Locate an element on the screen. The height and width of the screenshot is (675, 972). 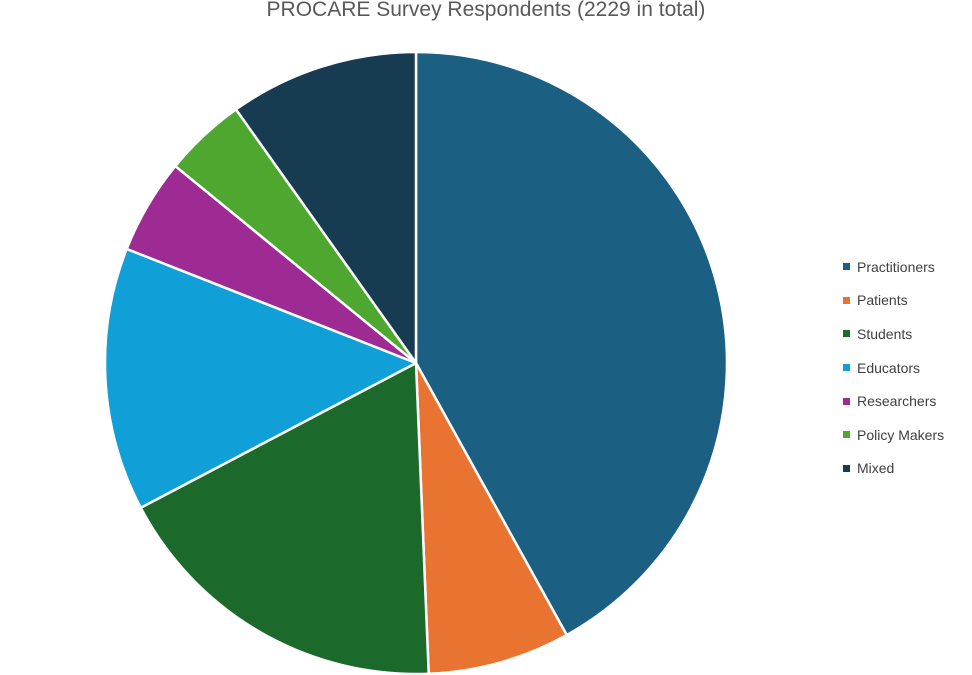
legend-item-policy-makers: Policy Makers is located at coordinates (907, 435).